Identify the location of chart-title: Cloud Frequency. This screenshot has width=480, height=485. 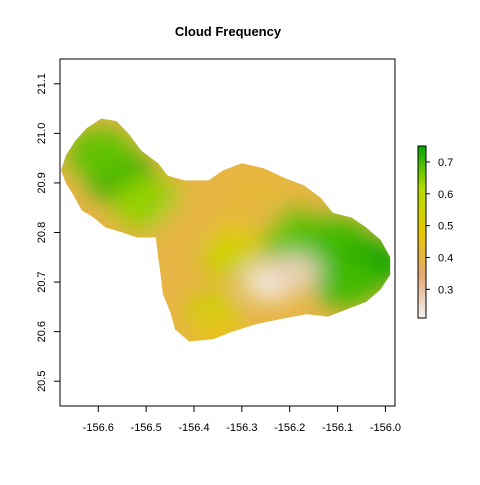
(228, 31).